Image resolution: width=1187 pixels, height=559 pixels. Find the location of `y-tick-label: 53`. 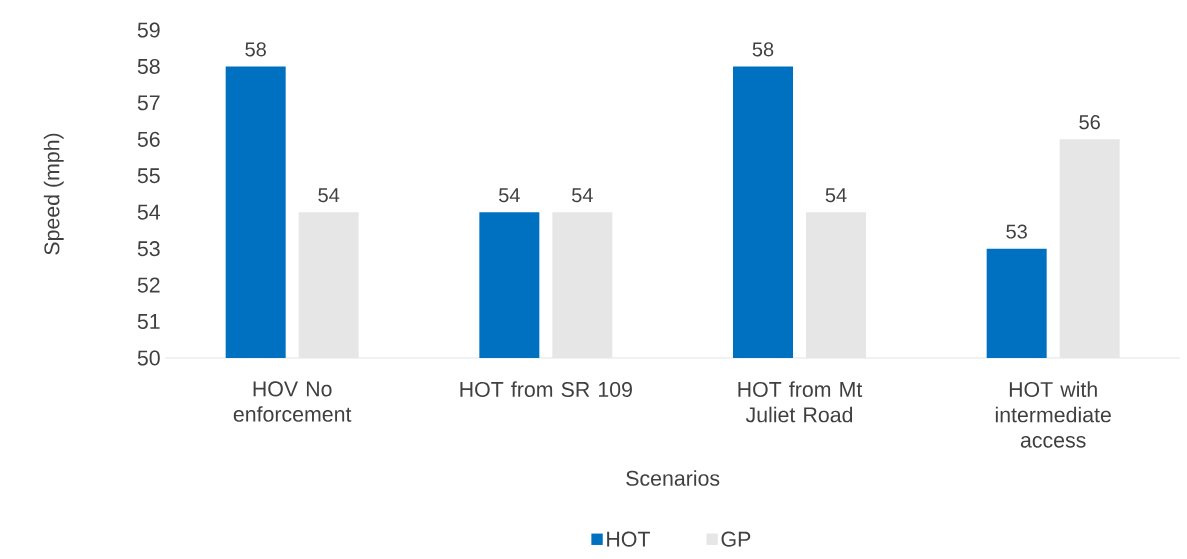

y-tick-label: 53 is located at coordinates (148, 249).